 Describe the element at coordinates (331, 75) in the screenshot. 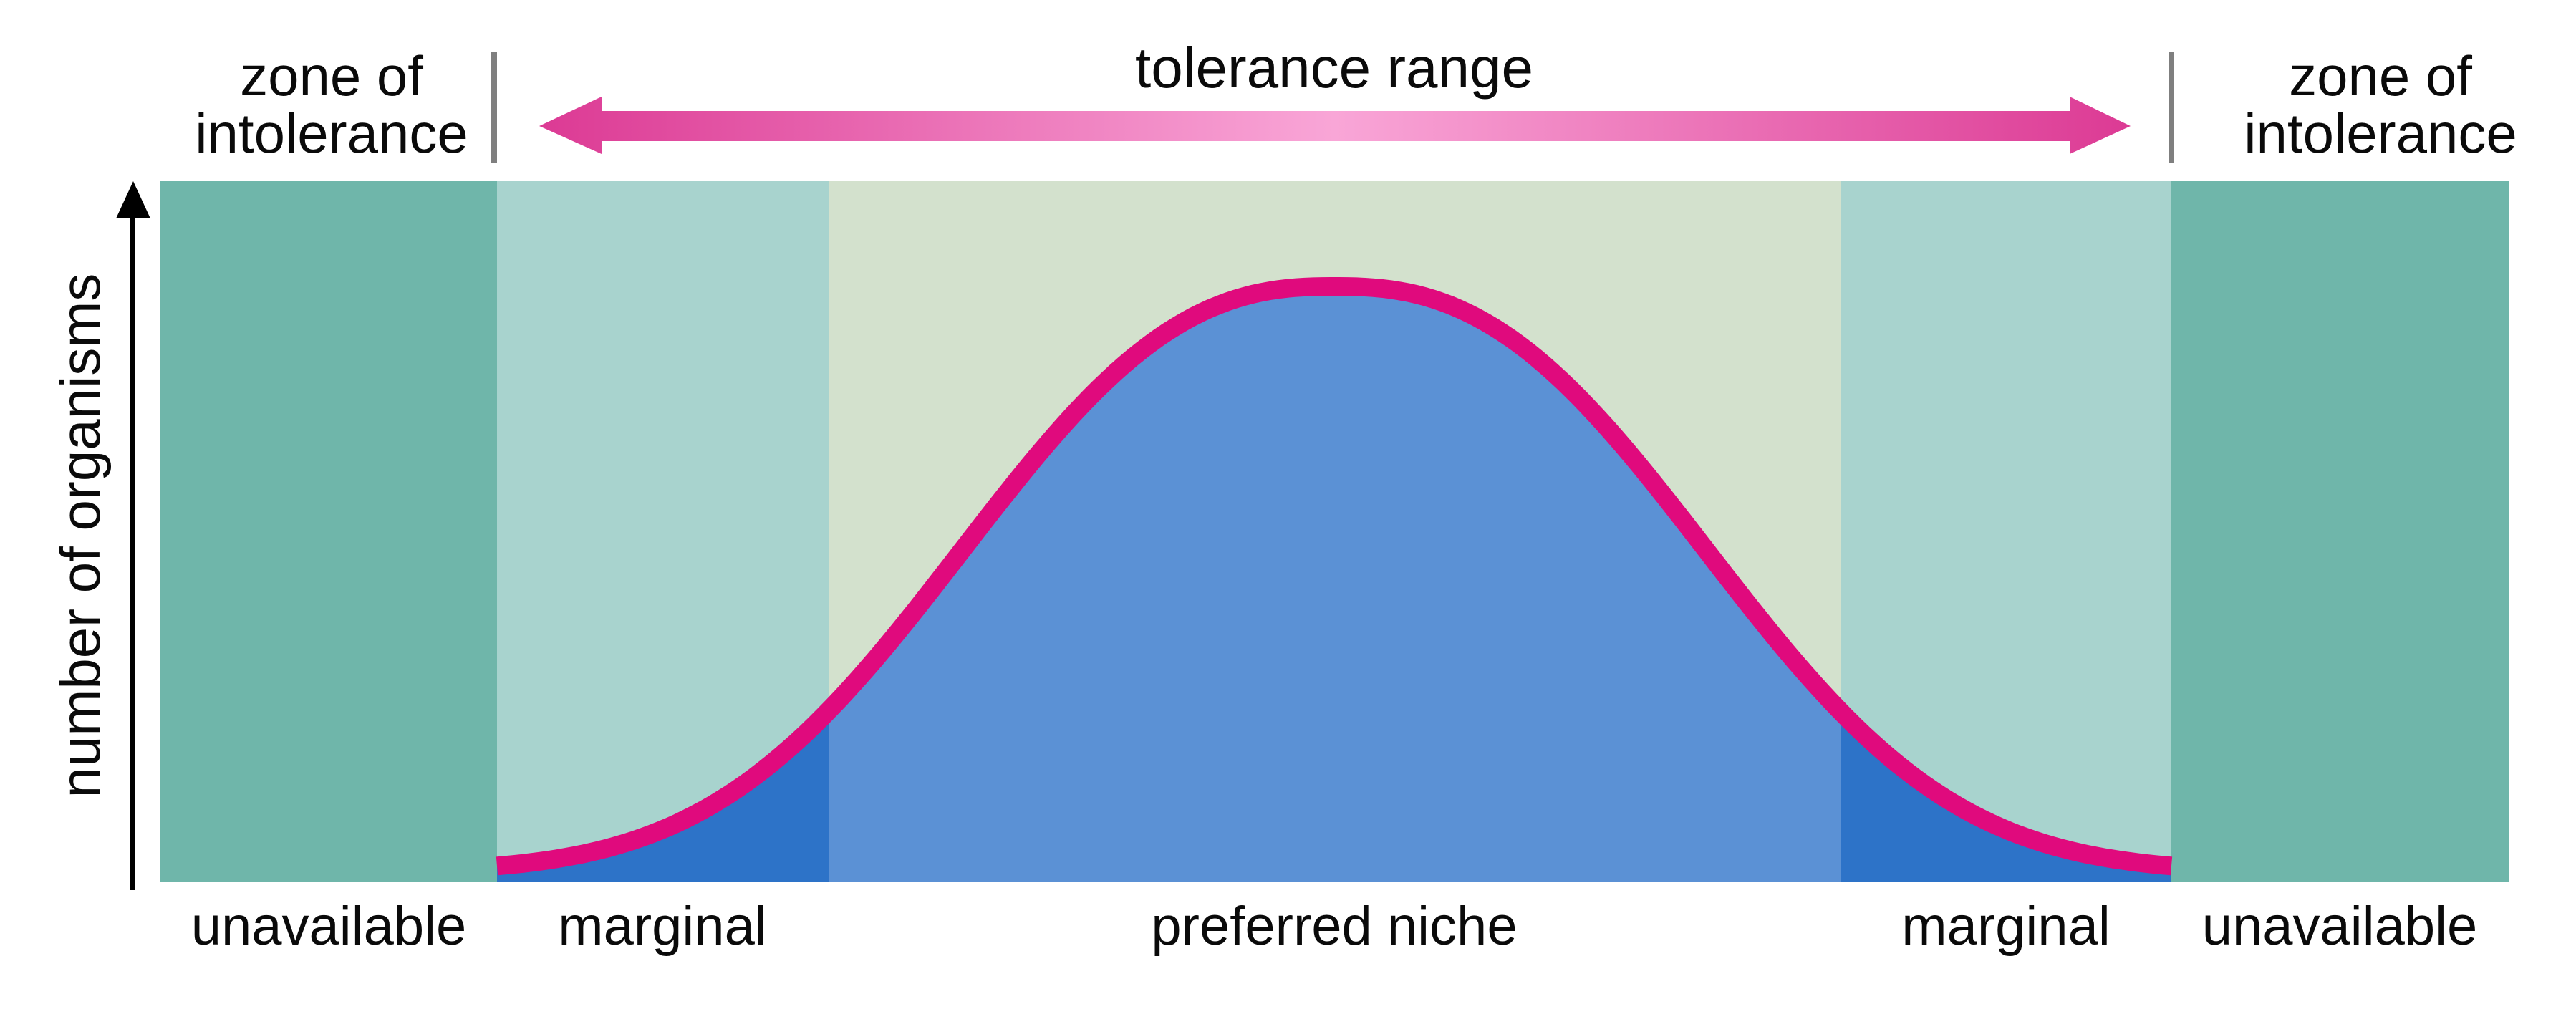

I see `left-zone-label-line1: zone of` at that location.